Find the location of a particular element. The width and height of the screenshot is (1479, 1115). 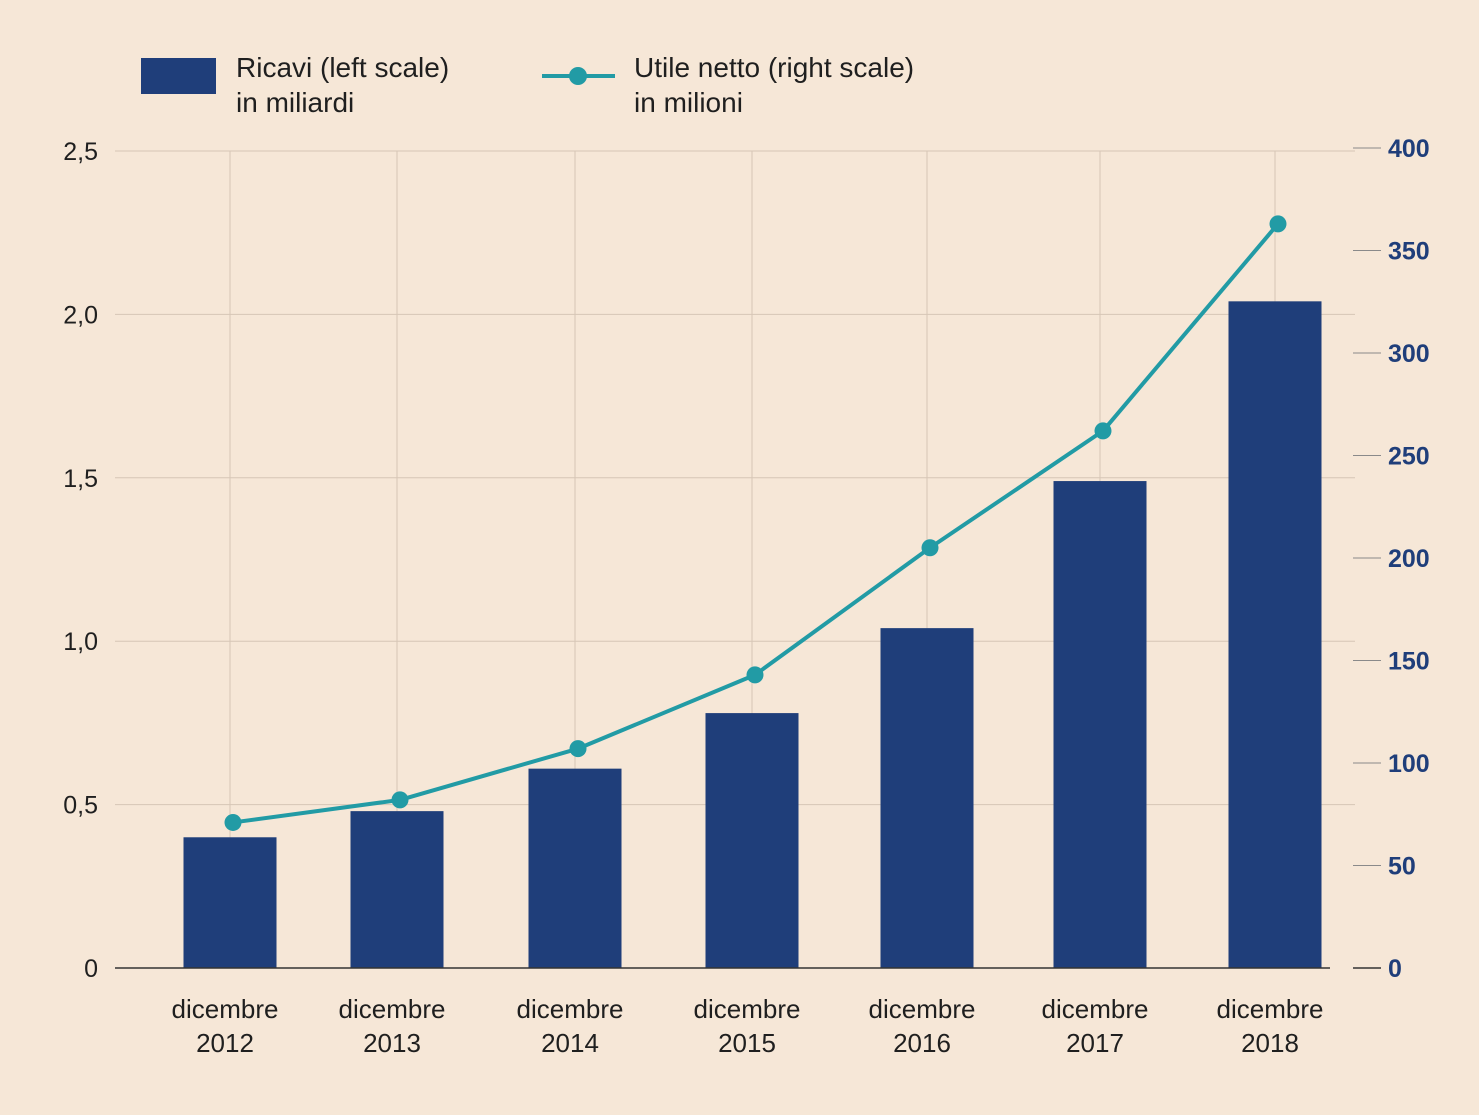

right-axis: 0 50 100 150 200 250 300 350 400 is located at coordinates (1391, 559).